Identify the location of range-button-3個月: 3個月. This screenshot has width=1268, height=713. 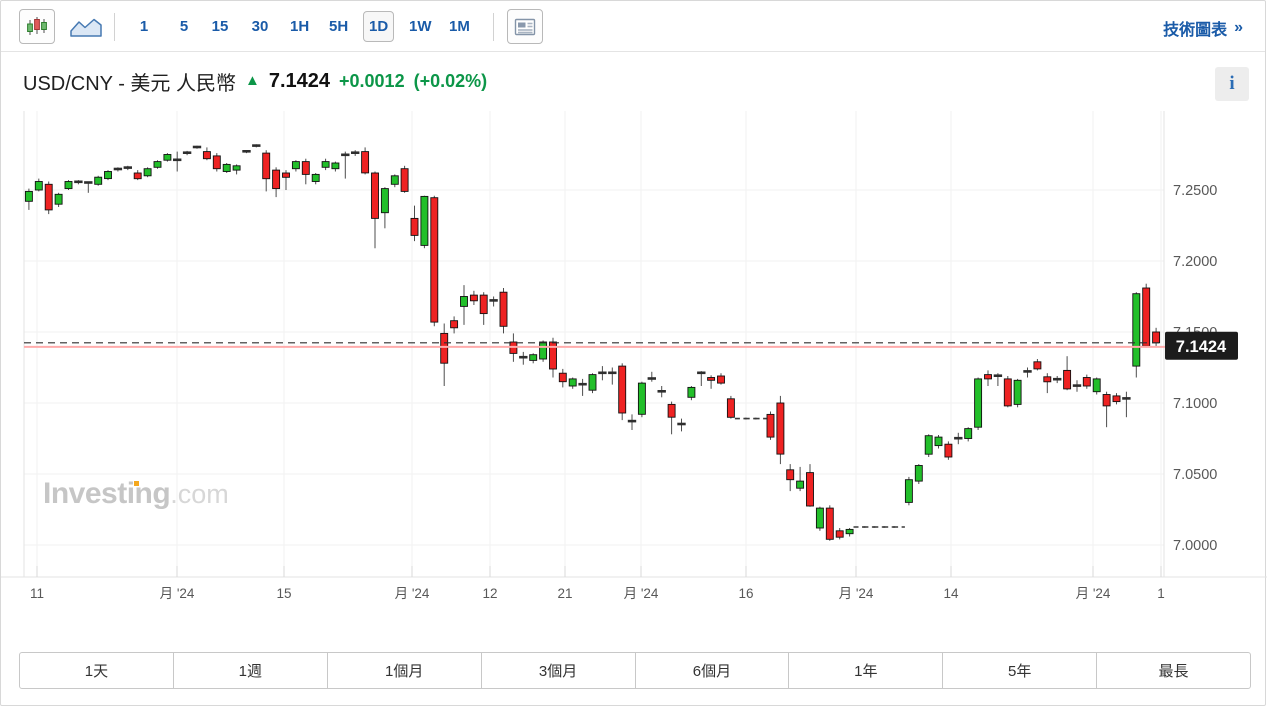
(558, 670).